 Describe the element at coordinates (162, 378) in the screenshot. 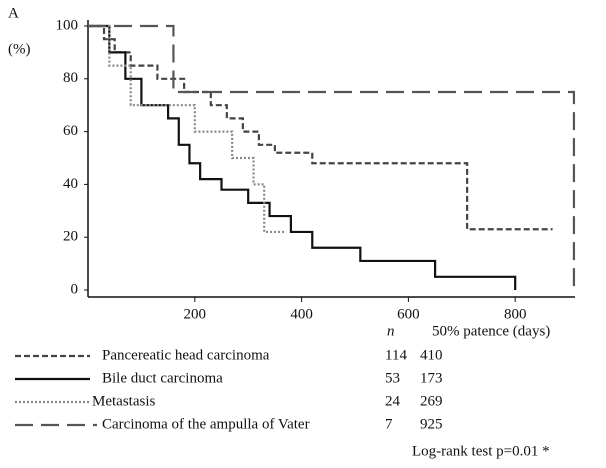

I see `legend-label: Bile duct carcinoma` at that location.